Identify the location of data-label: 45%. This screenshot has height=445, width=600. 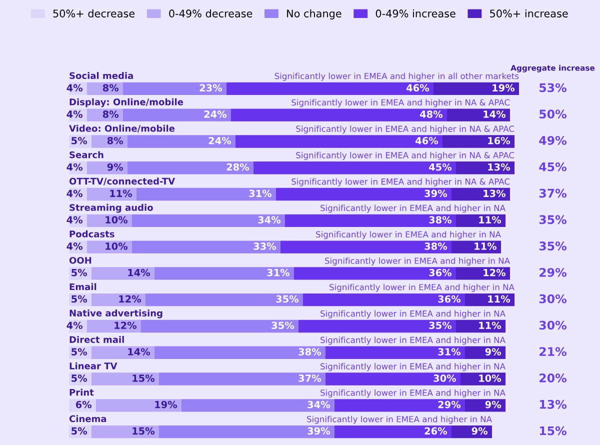
(440, 167).